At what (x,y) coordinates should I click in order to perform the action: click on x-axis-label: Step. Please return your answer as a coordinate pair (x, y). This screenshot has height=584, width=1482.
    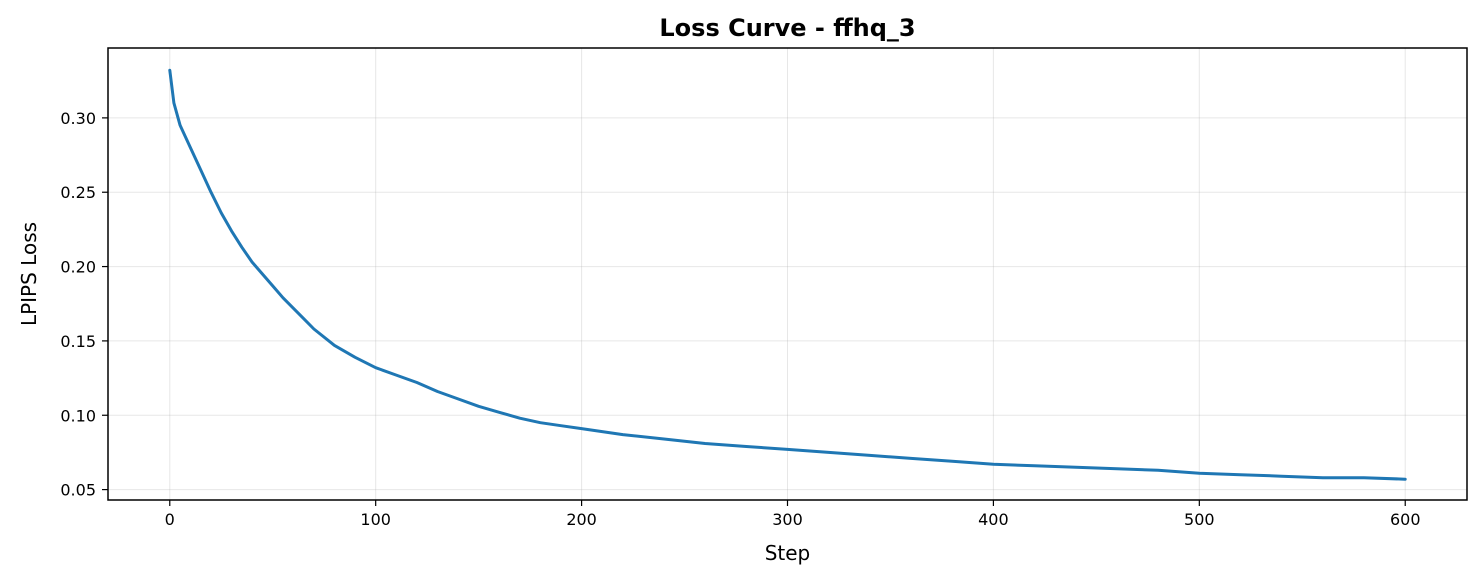
    Looking at the image, I should click on (788, 553).